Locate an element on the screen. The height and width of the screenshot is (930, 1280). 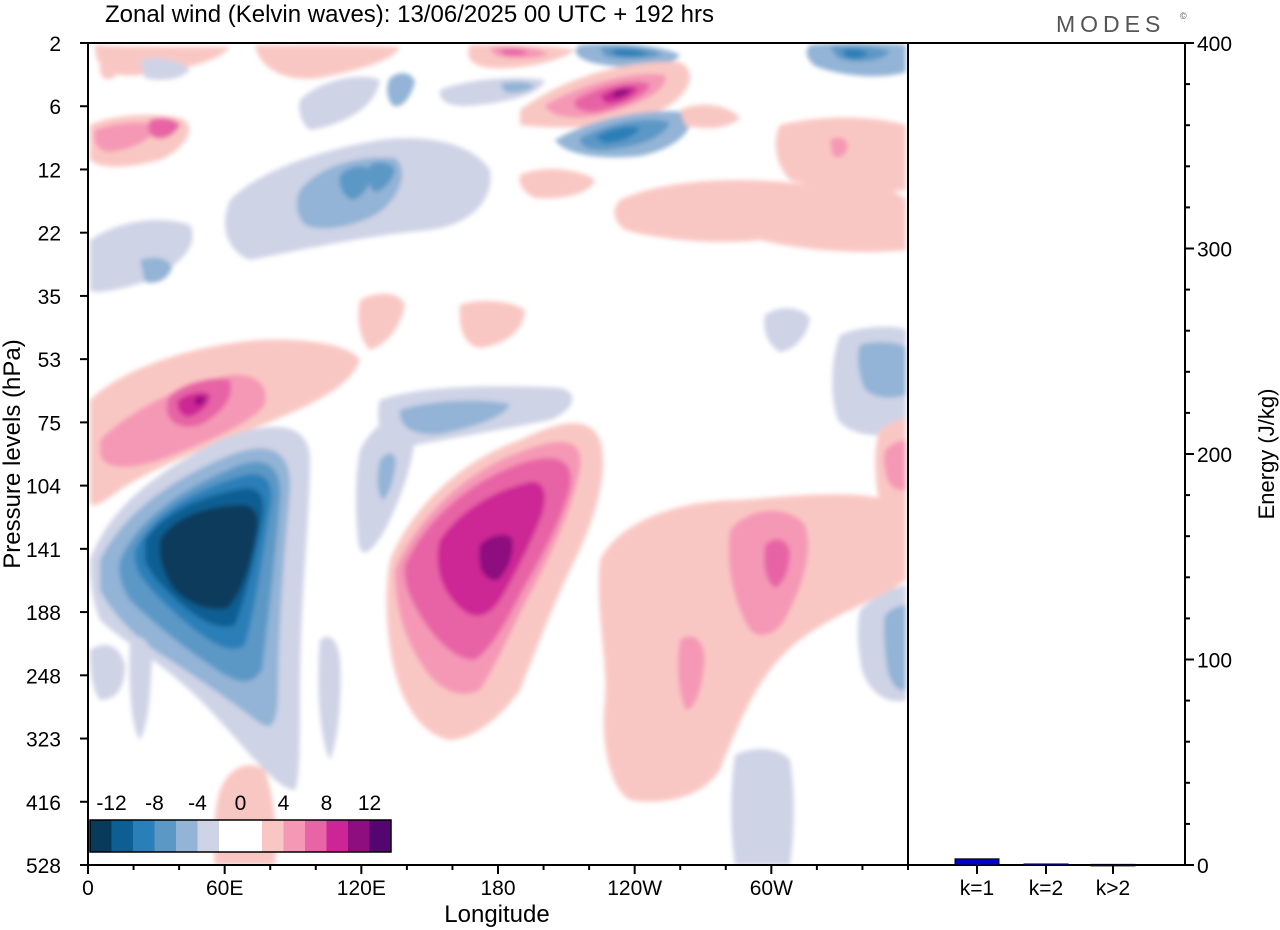
y-tick-label: 12 is located at coordinates (49, 170).